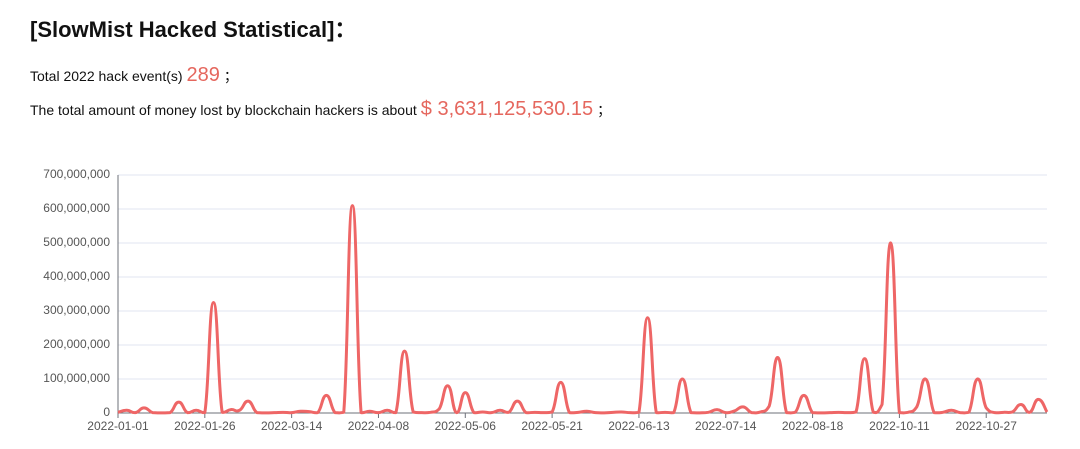 The image size is (1080, 449). I want to click on events-line: Total 2022 hack event(s) 289；, so click(134, 75).